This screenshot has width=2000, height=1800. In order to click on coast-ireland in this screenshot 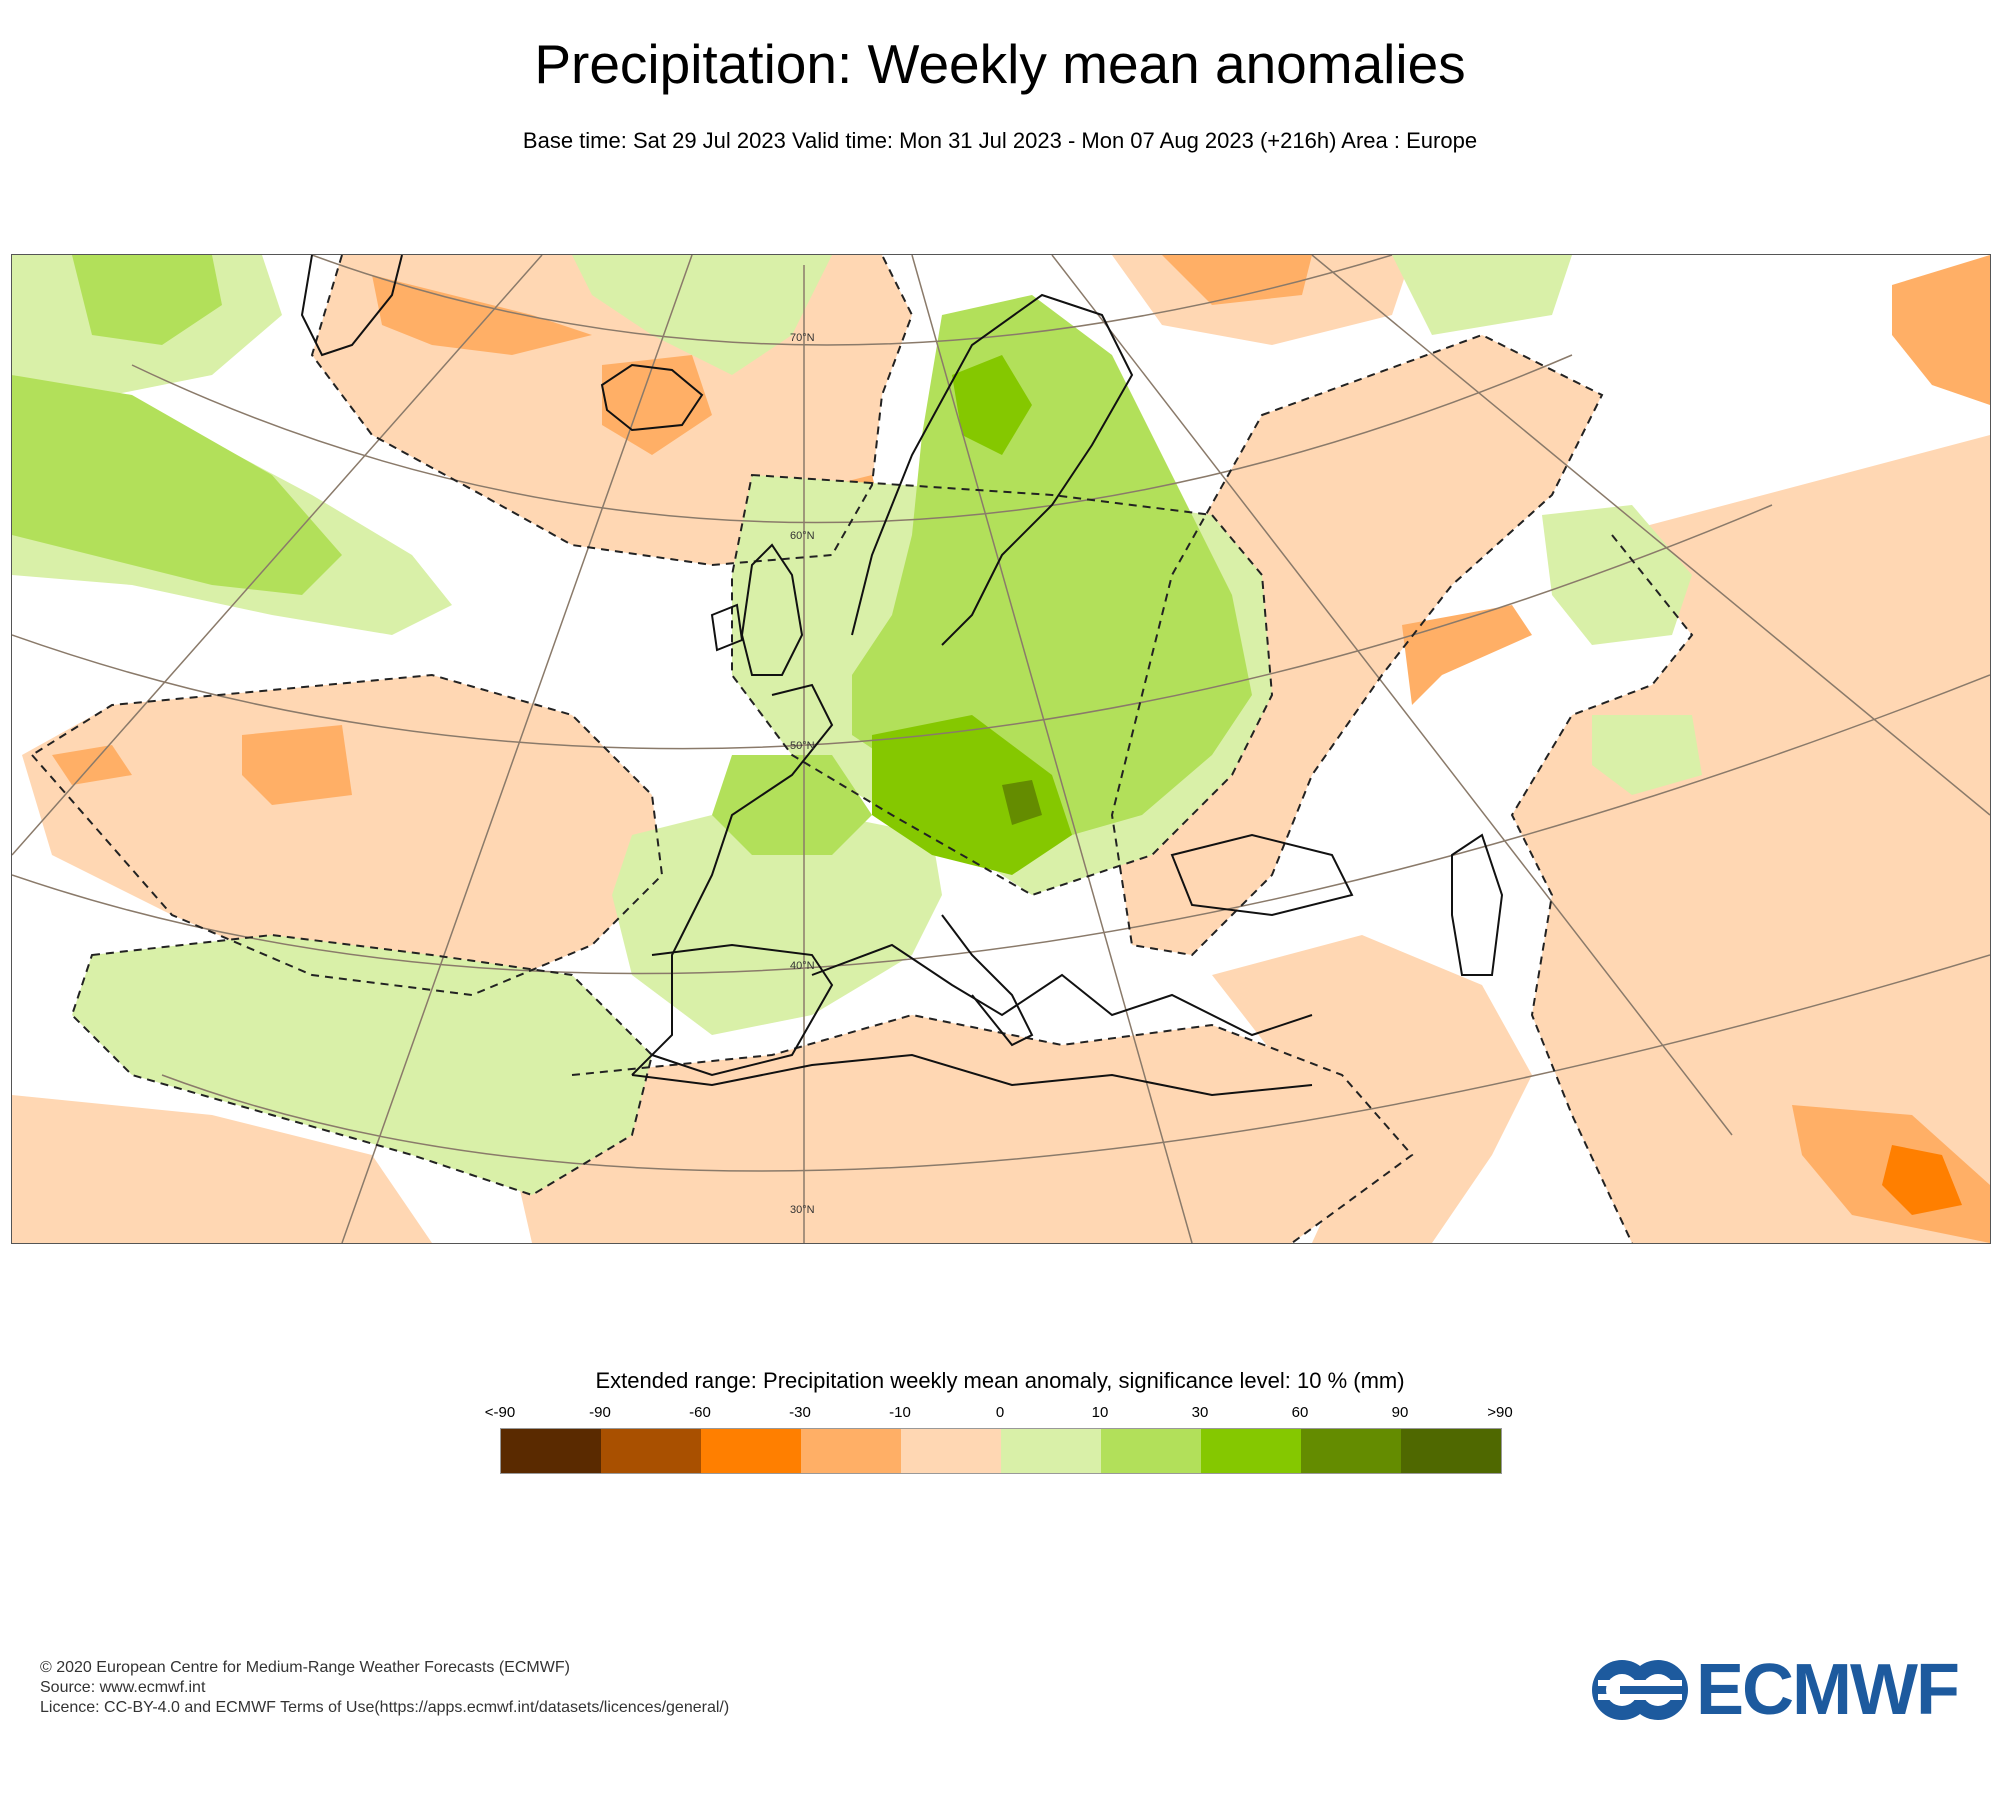, I will do `click(727, 627)`.